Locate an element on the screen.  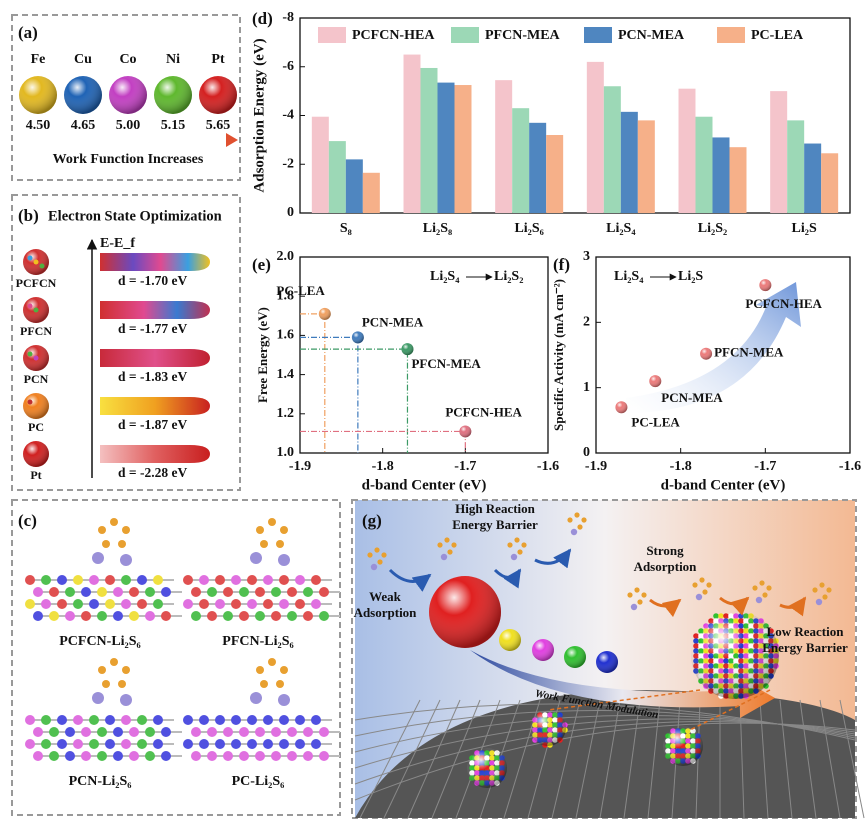
adsorb-arrow is located at coordinates (507, 578).